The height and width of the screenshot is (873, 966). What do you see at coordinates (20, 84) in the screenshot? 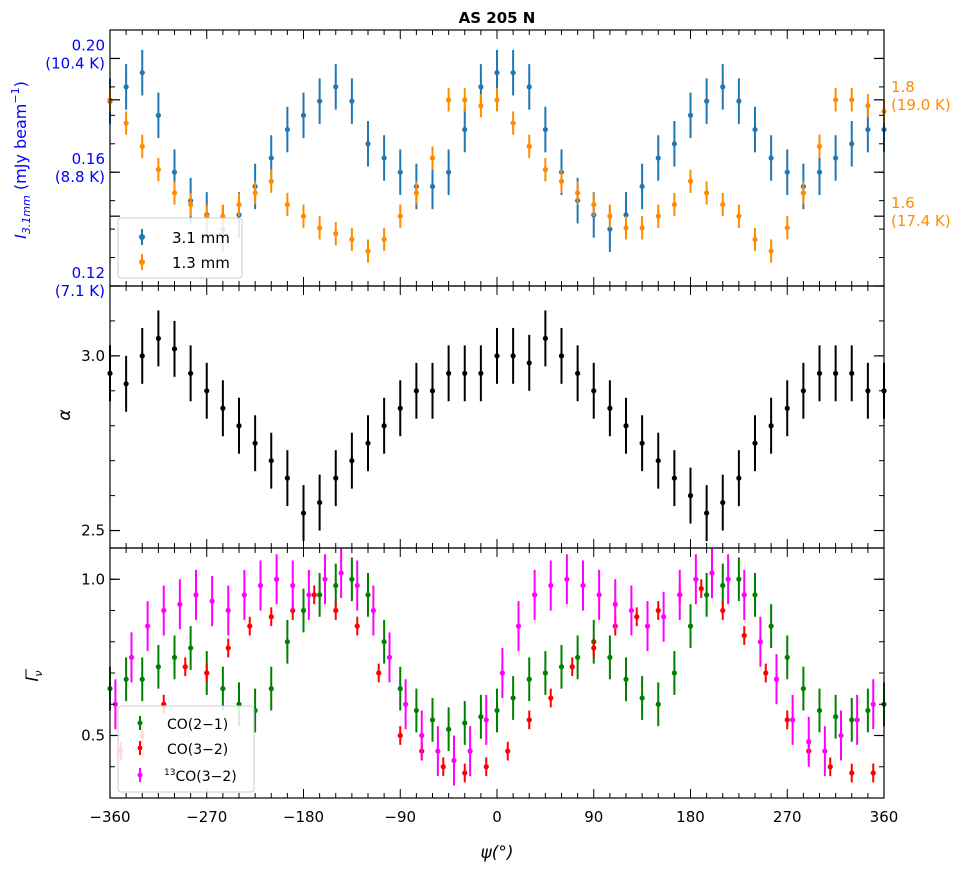
I see `top-ylabel-close: )` at bounding box center [20, 84].